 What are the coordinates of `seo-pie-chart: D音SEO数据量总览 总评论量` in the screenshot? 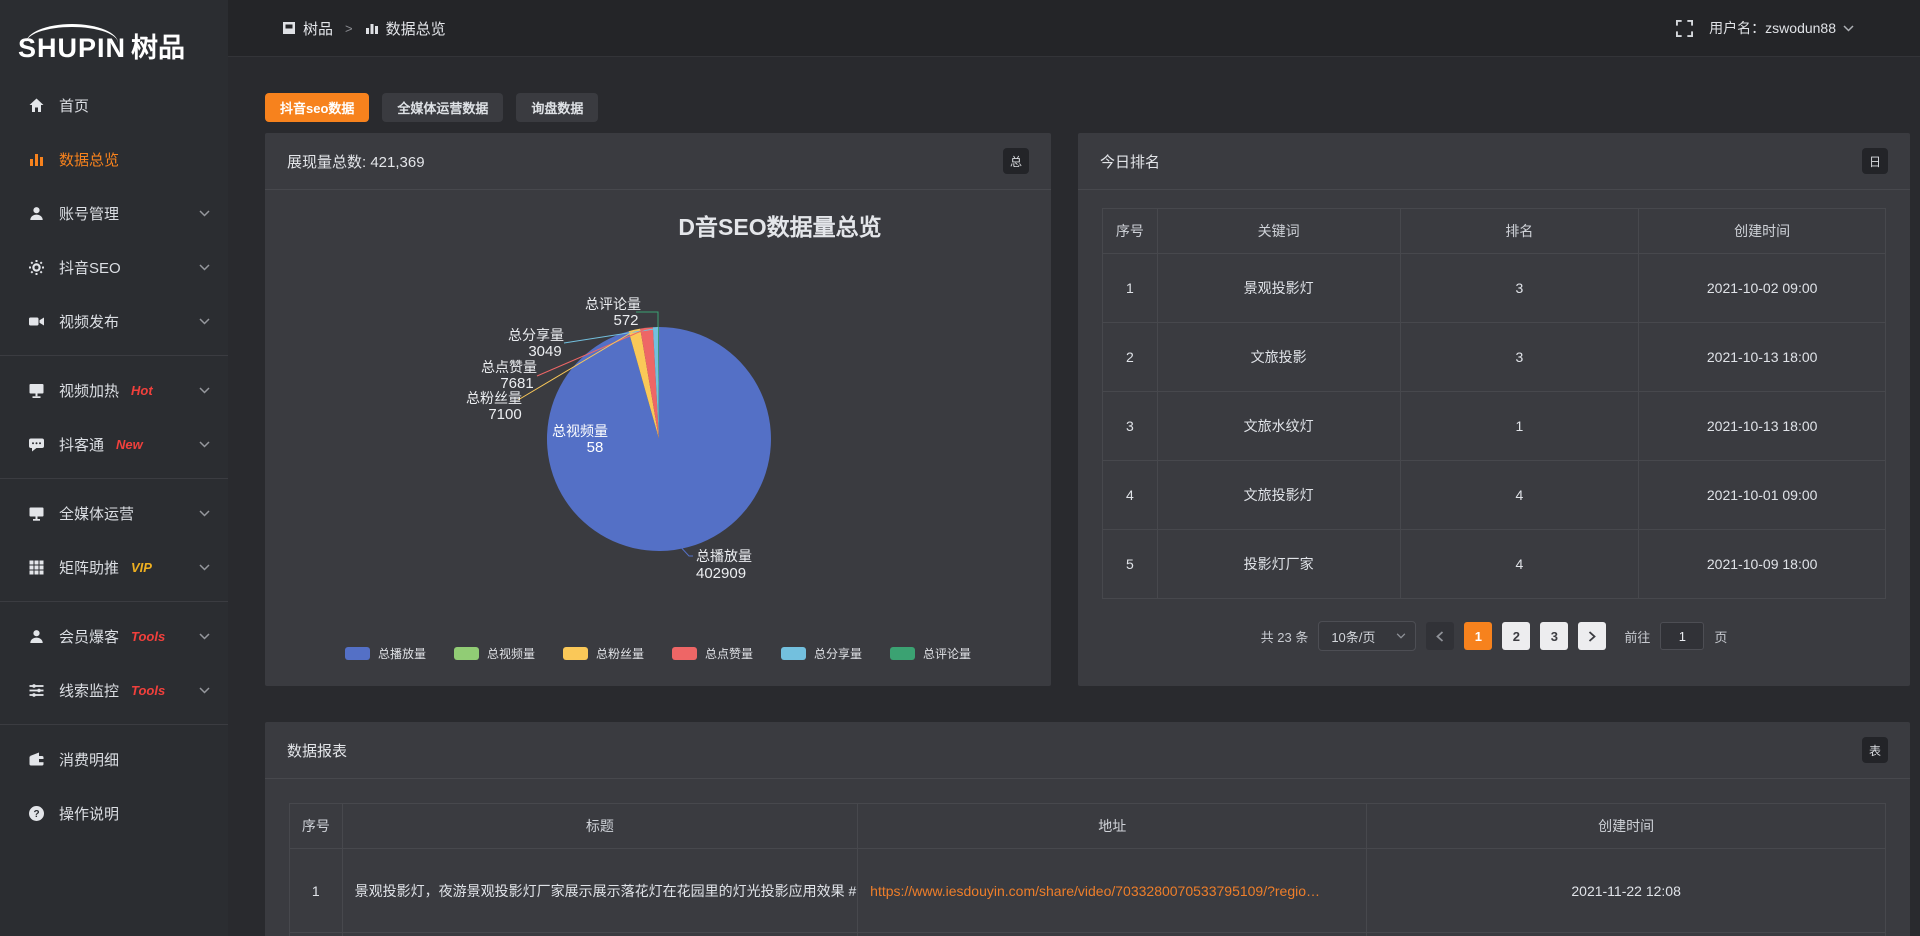 It's located at (674, 398).